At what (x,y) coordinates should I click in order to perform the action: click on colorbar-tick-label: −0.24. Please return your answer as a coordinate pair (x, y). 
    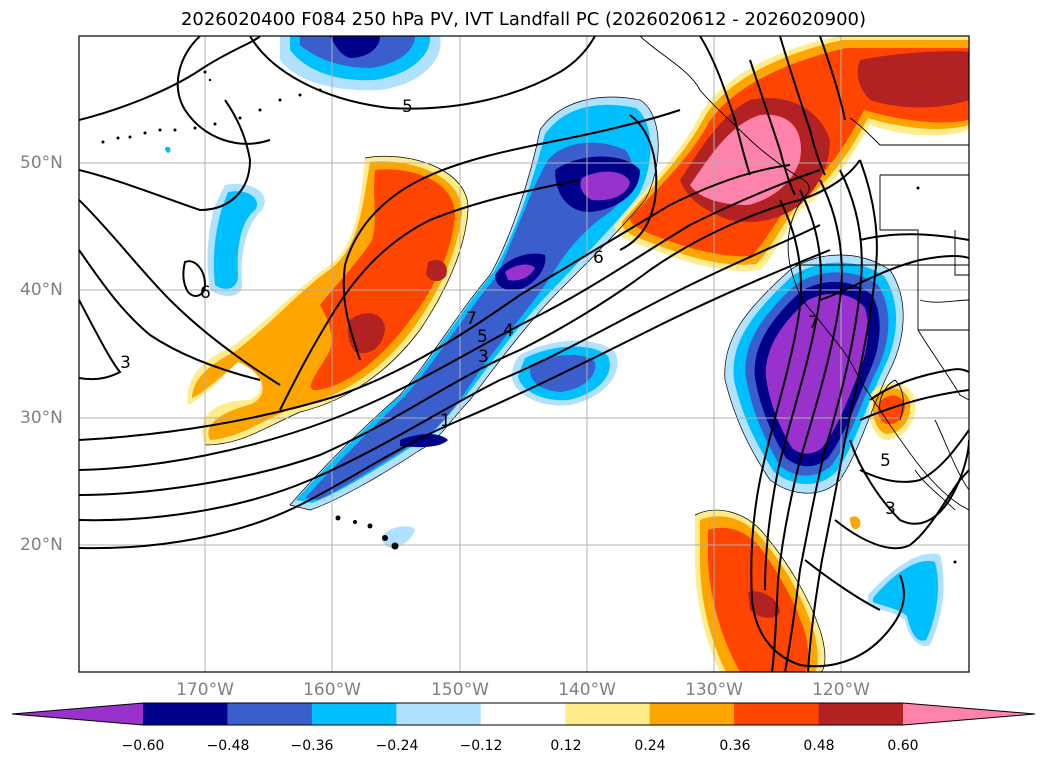
    Looking at the image, I should click on (397, 746).